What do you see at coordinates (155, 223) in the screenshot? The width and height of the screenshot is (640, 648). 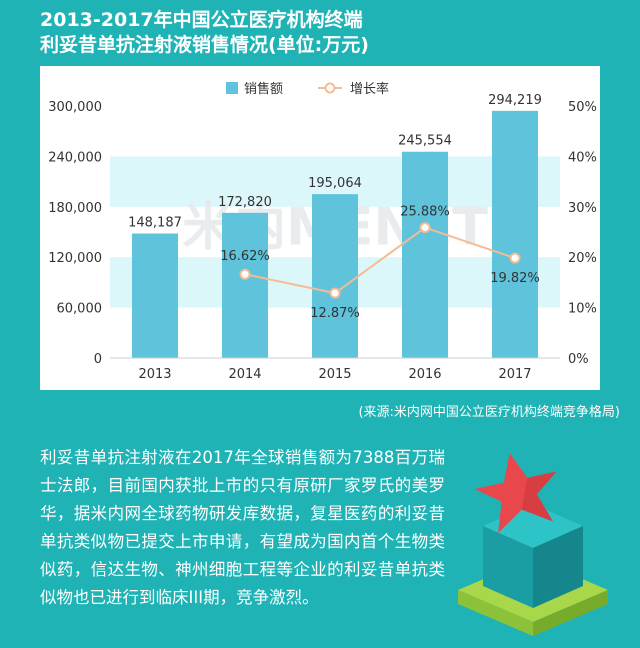 I see `bar-value-label: 148,187` at bounding box center [155, 223].